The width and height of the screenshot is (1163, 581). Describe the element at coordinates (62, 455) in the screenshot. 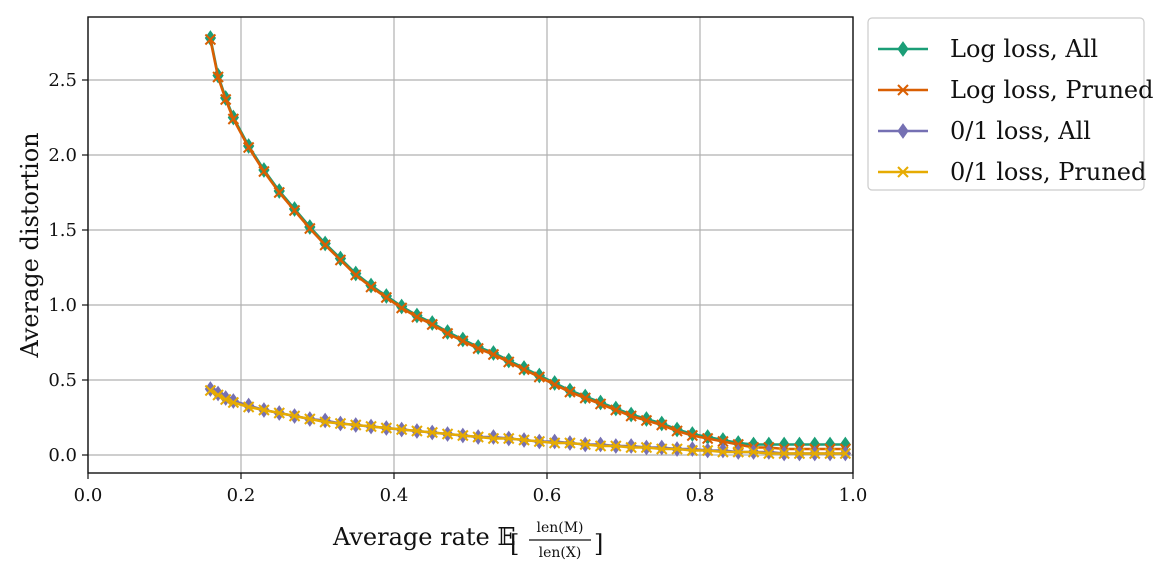

I see `y-tick-label: 0.0` at that location.